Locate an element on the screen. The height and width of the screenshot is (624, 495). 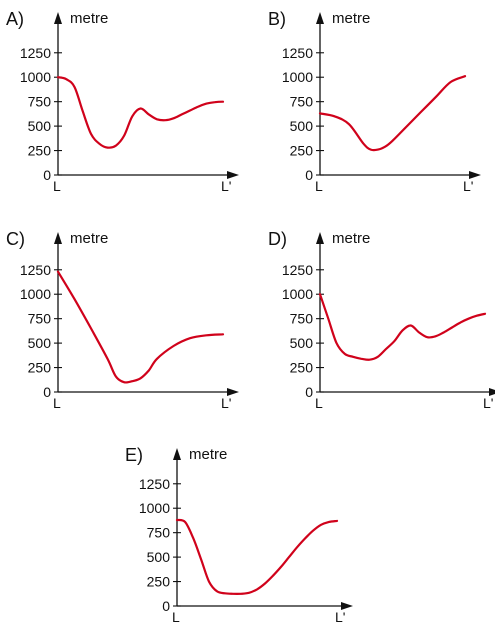
option-label: B) is located at coordinates (277, 19).